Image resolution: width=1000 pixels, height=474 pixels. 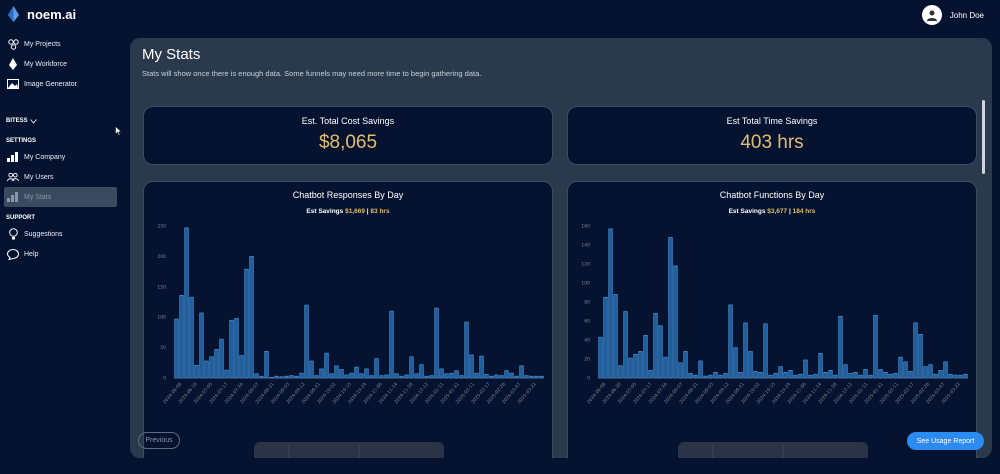 What do you see at coordinates (61, 234) in the screenshot?
I see `sidebar-item-suggestions: Suggestions` at bounding box center [61, 234].